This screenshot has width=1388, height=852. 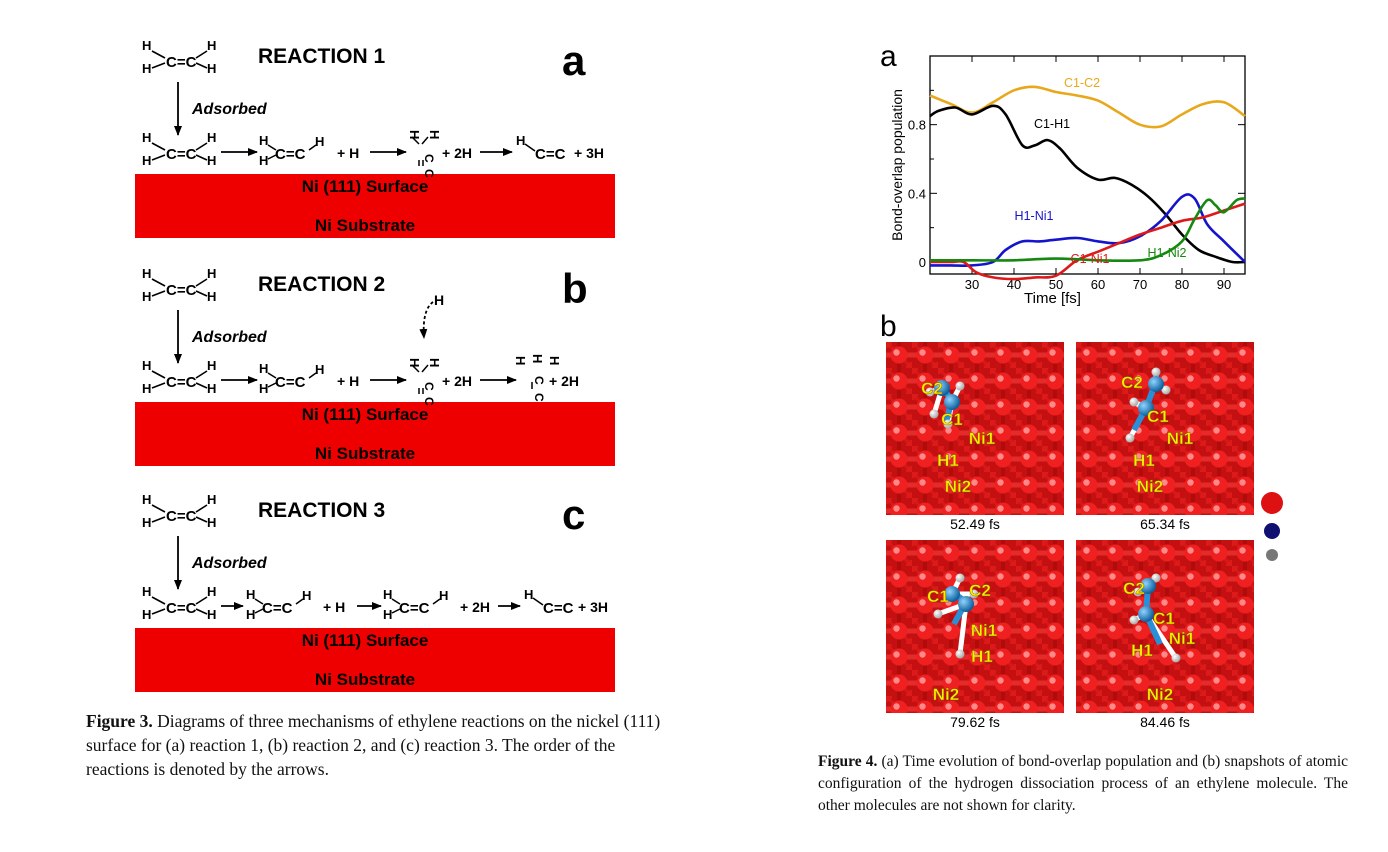 I want to click on adsorbed-fragment: H H CC, so click(x=424, y=382).